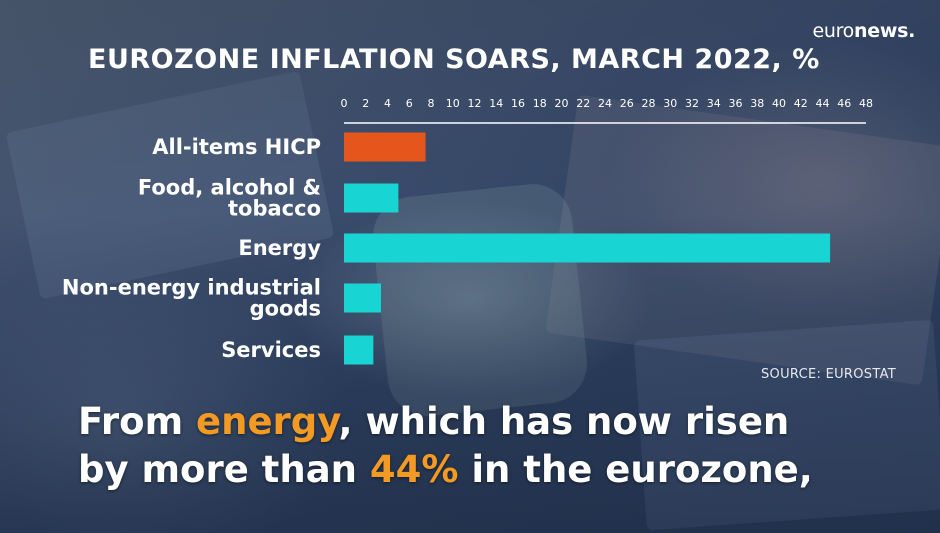 The image size is (940, 533). I want to click on logo-part-news: news., so click(884, 31).